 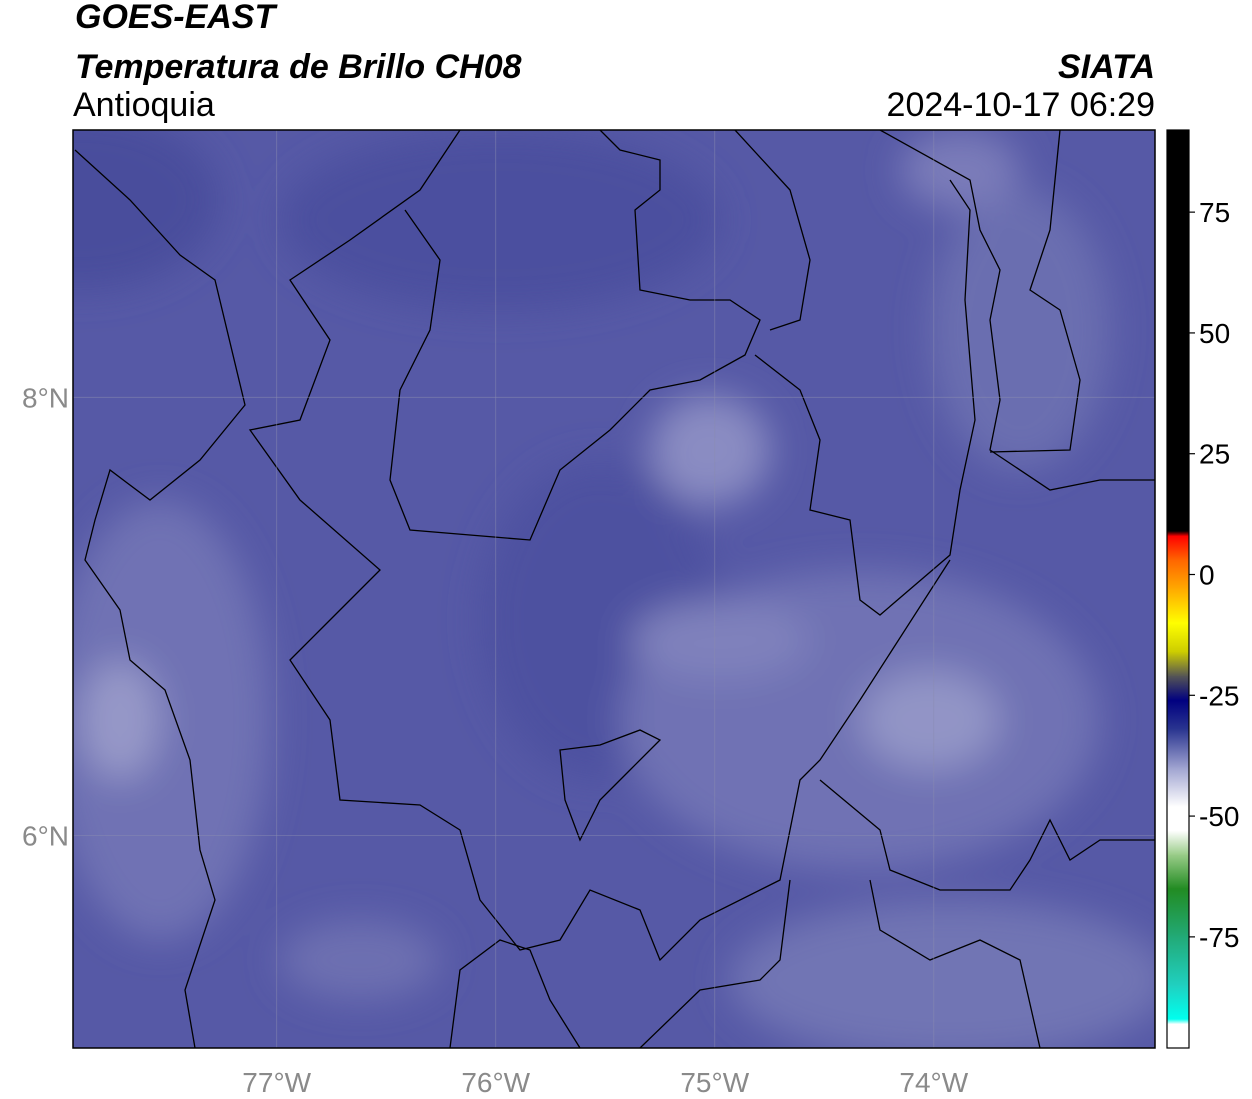 What do you see at coordinates (1214, 454) in the screenshot?
I see `colorbar-tick-label: 25` at bounding box center [1214, 454].